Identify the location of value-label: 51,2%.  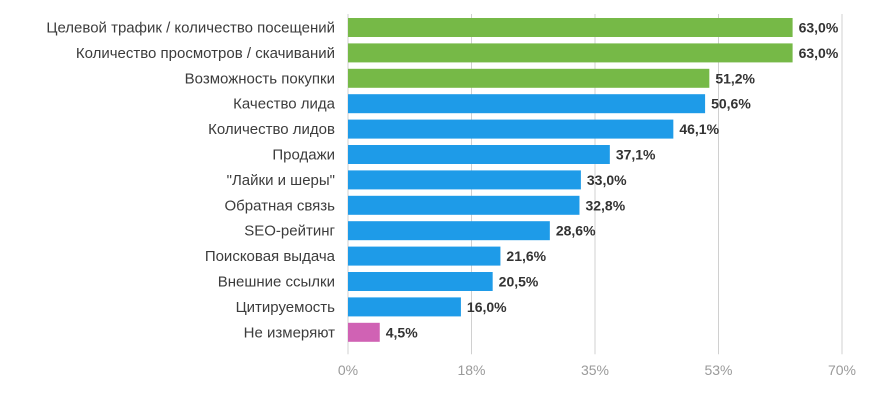
(735, 78).